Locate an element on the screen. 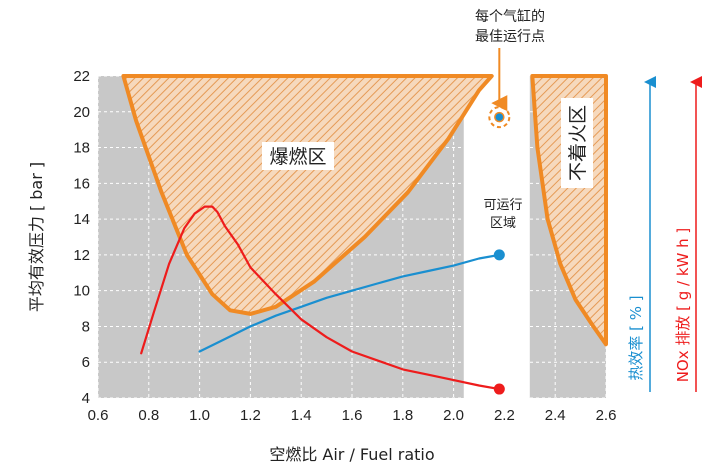 The height and width of the screenshot is (472, 710). x-tick-label: 0.8 is located at coordinates (148, 415).